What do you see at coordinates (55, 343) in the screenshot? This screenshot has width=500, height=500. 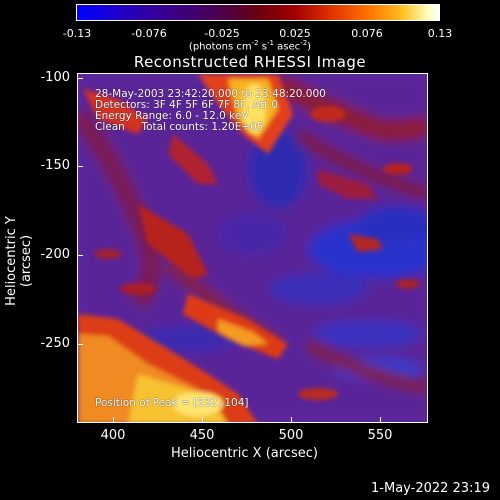 I see `y-tick-label: -250` at bounding box center [55, 343].